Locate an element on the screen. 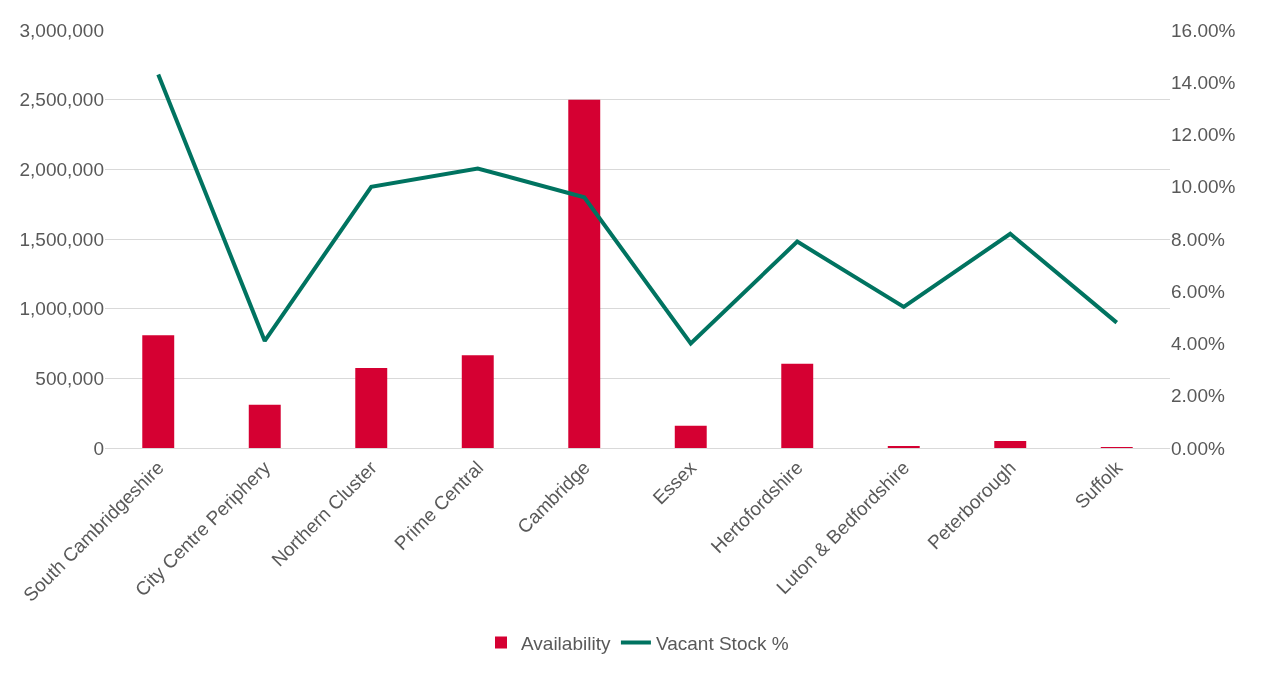 The width and height of the screenshot is (1270, 673). y2-tick-label: 8.00% is located at coordinates (1198, 239).